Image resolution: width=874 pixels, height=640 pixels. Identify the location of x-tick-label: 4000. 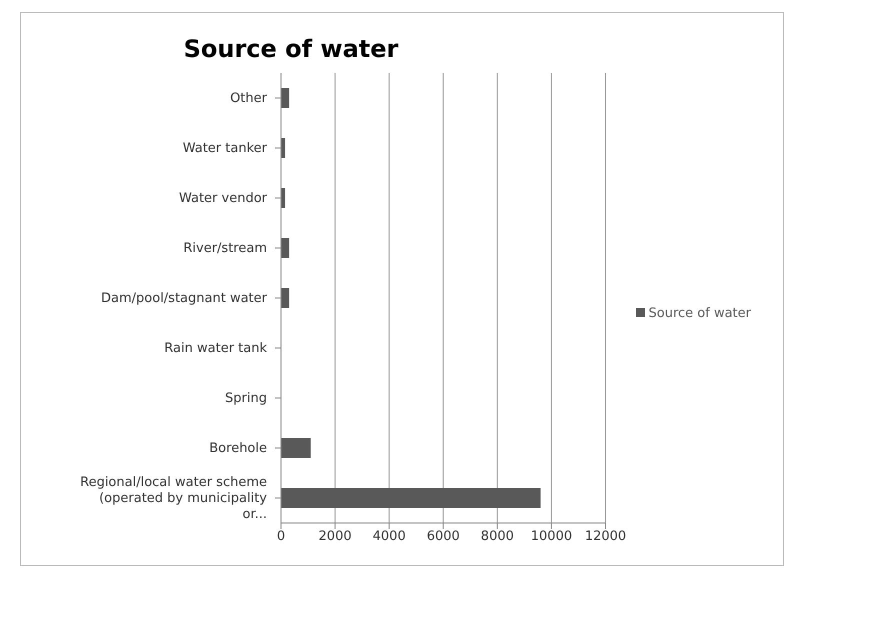
(389, 536).